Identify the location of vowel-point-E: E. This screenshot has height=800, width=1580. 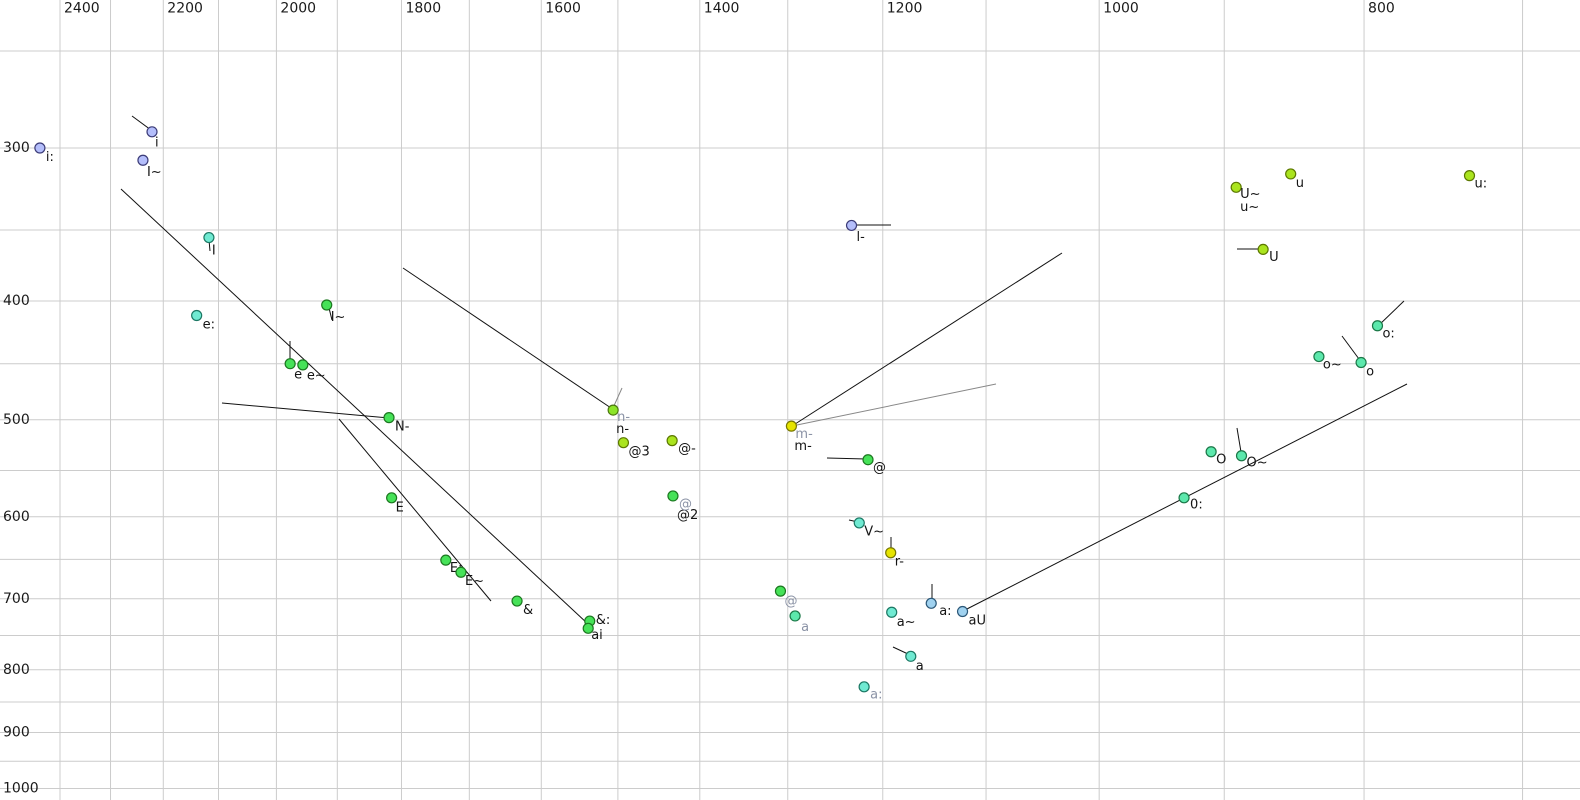
(395, 504).